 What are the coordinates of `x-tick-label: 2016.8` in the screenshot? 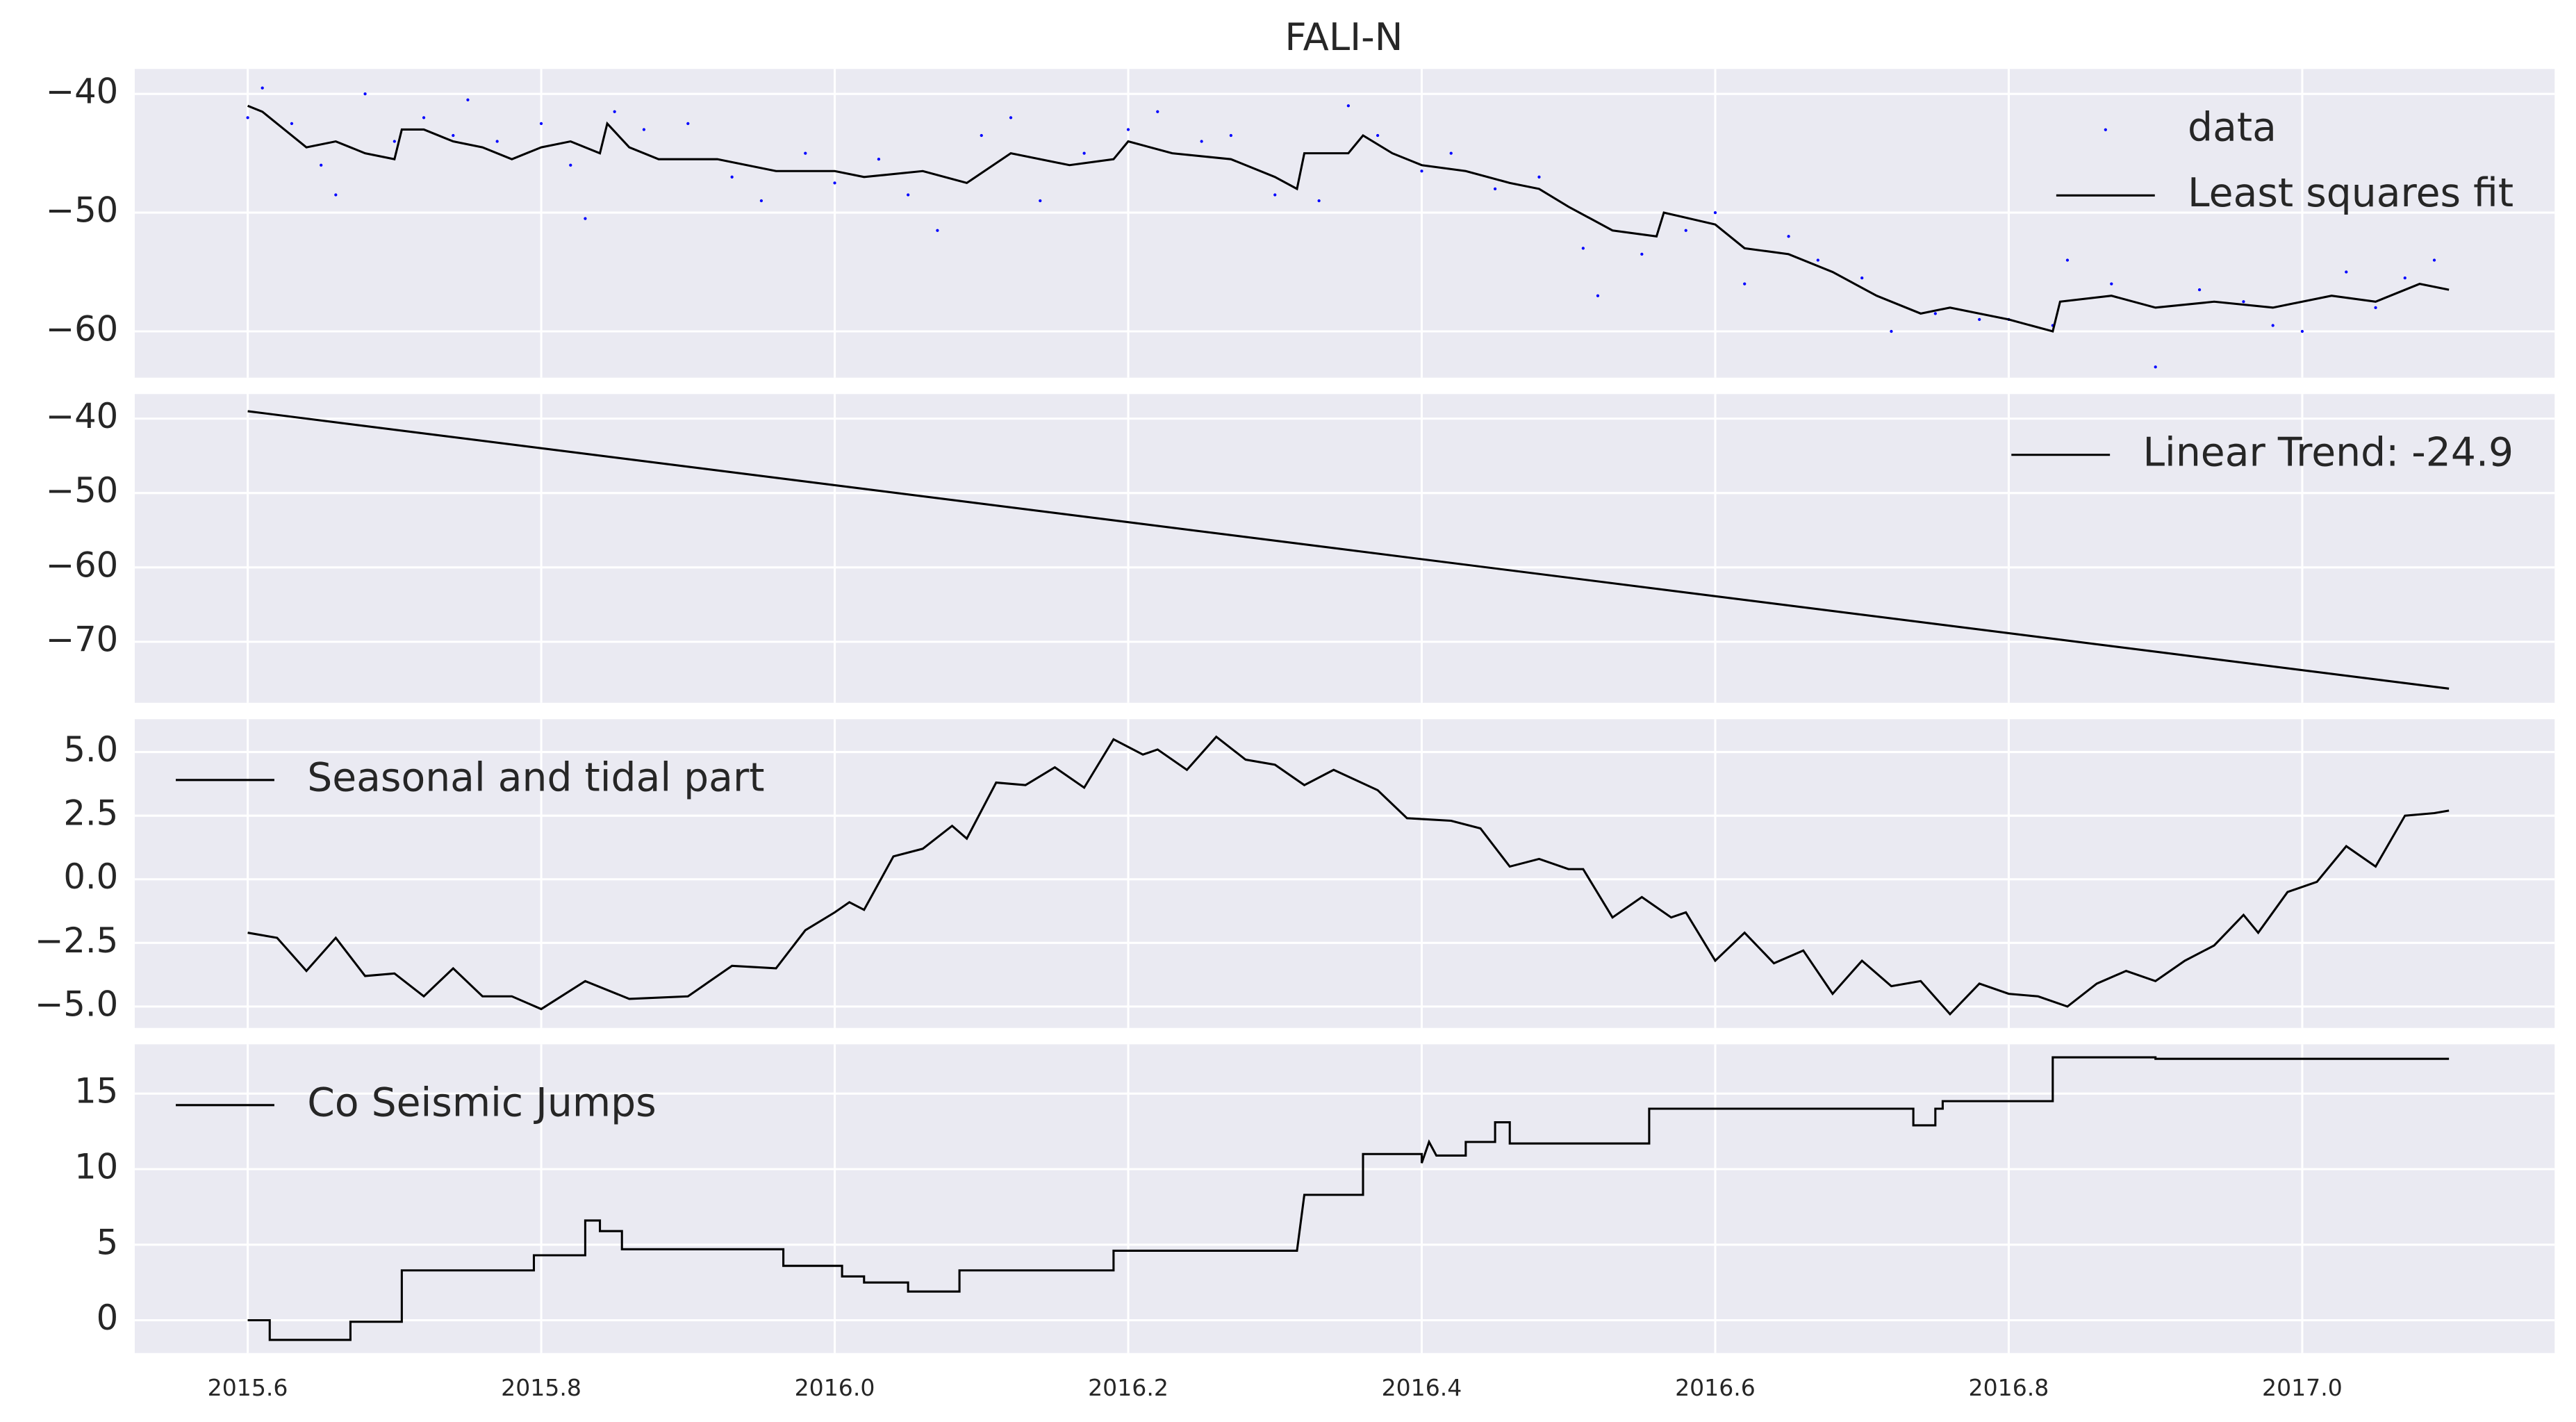 It's located at (2009, 1387).